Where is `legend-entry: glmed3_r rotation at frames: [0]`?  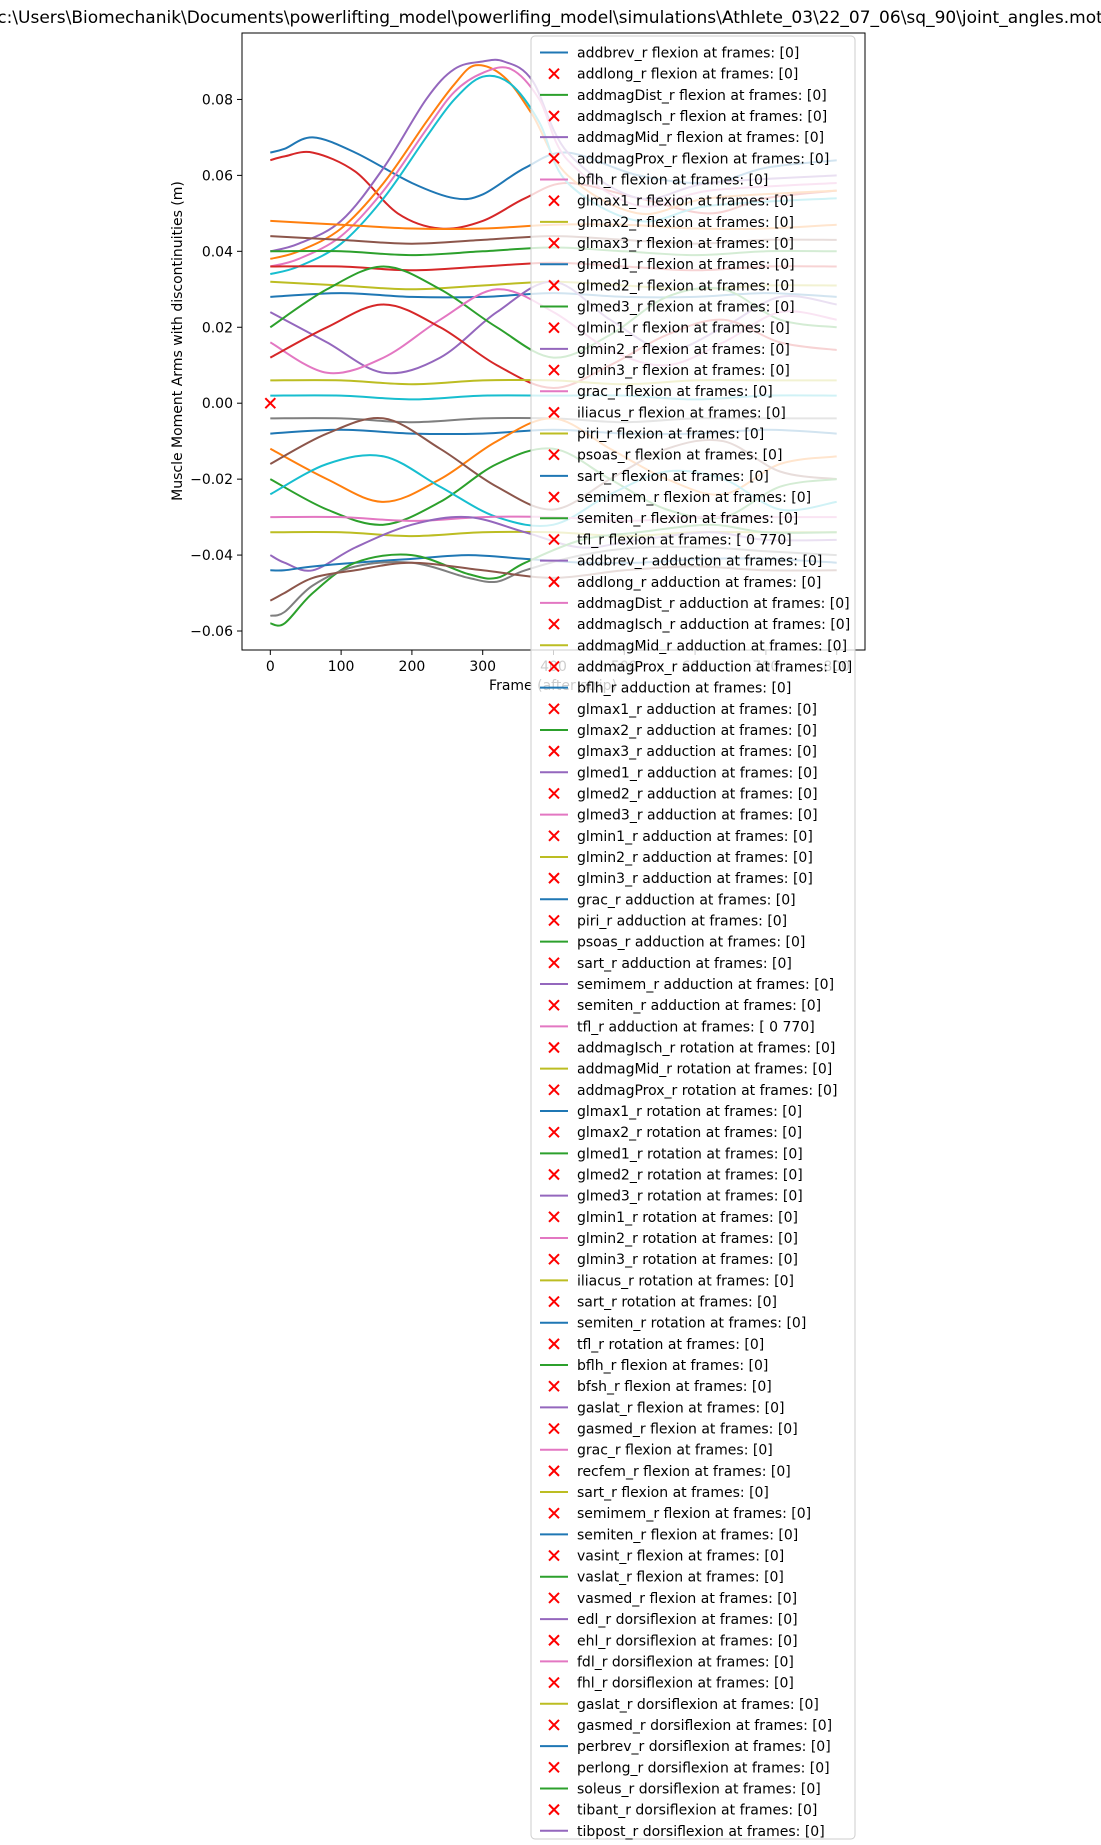
legend-entry: glmed3_r rotation at frames: [0] is located at coordinates (671, 1197).